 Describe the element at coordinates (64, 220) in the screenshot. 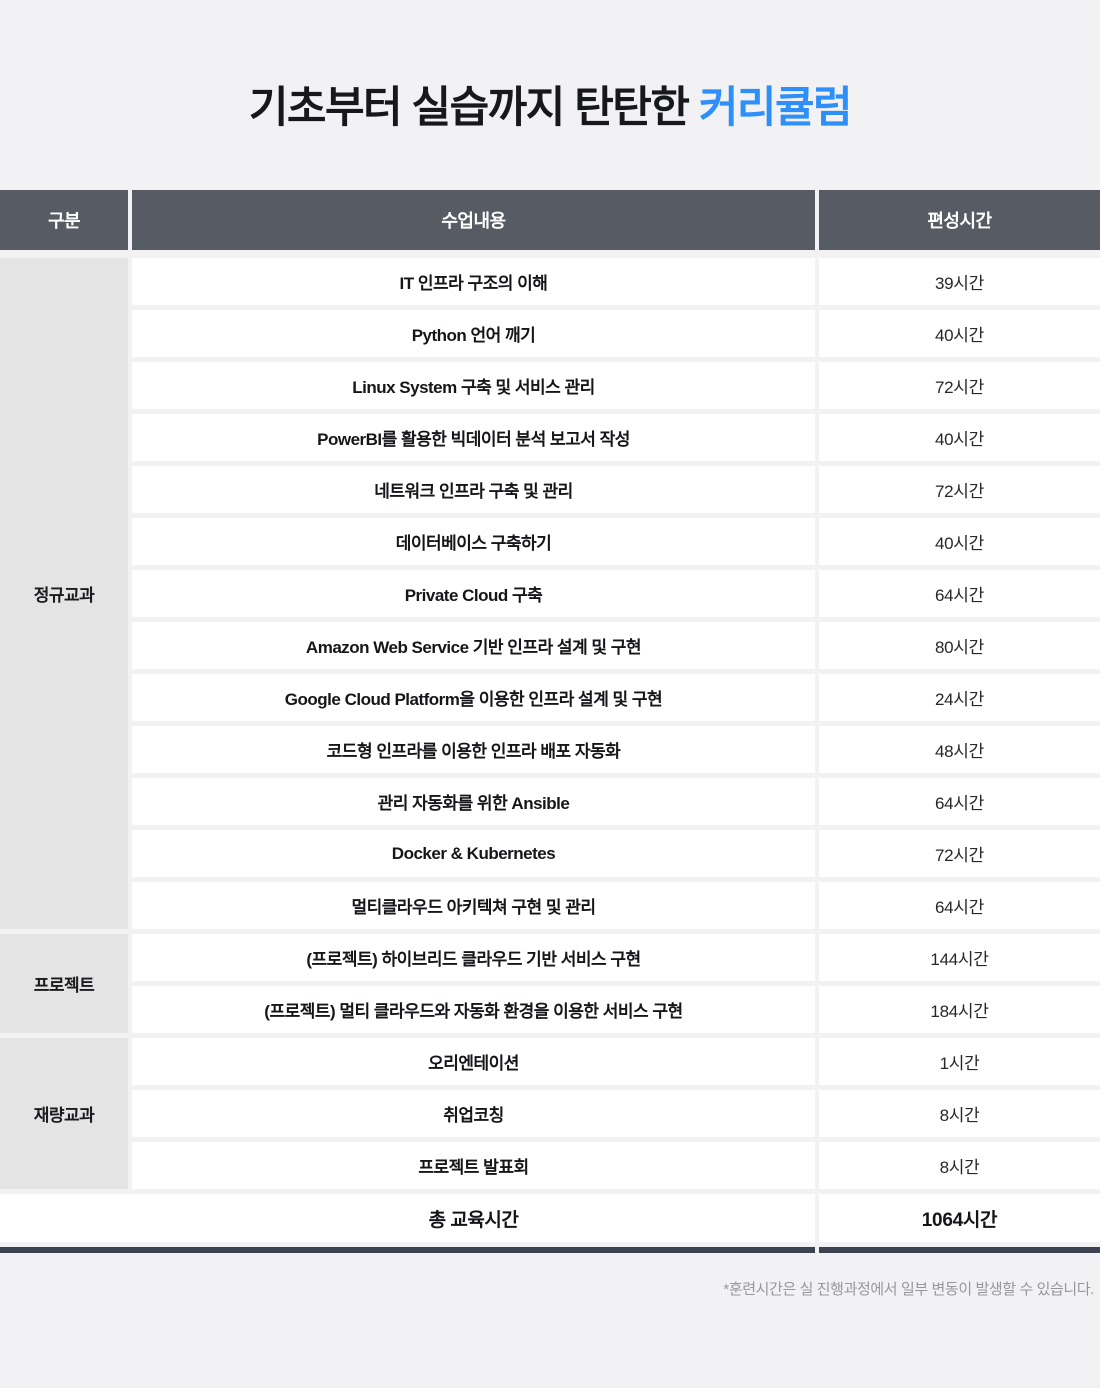

I see `column-header-category: 구분` at that location.